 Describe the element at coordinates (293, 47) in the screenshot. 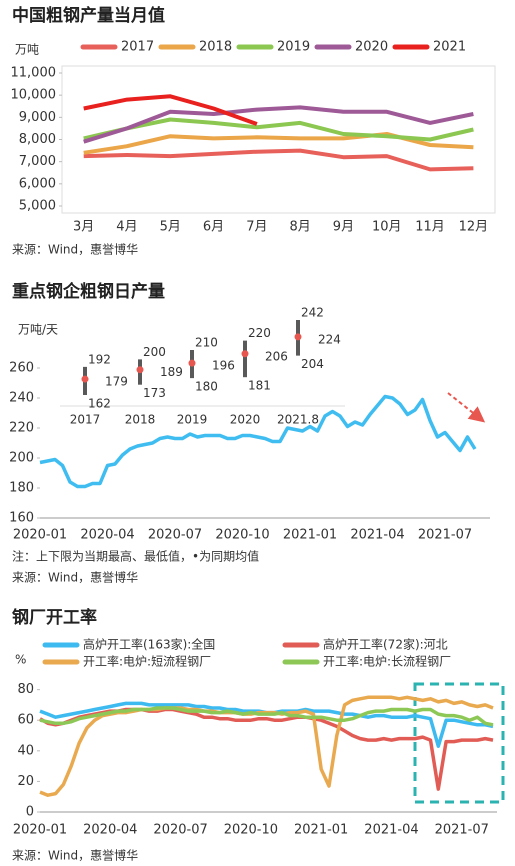

I see `legend-label: 2019` at that location.